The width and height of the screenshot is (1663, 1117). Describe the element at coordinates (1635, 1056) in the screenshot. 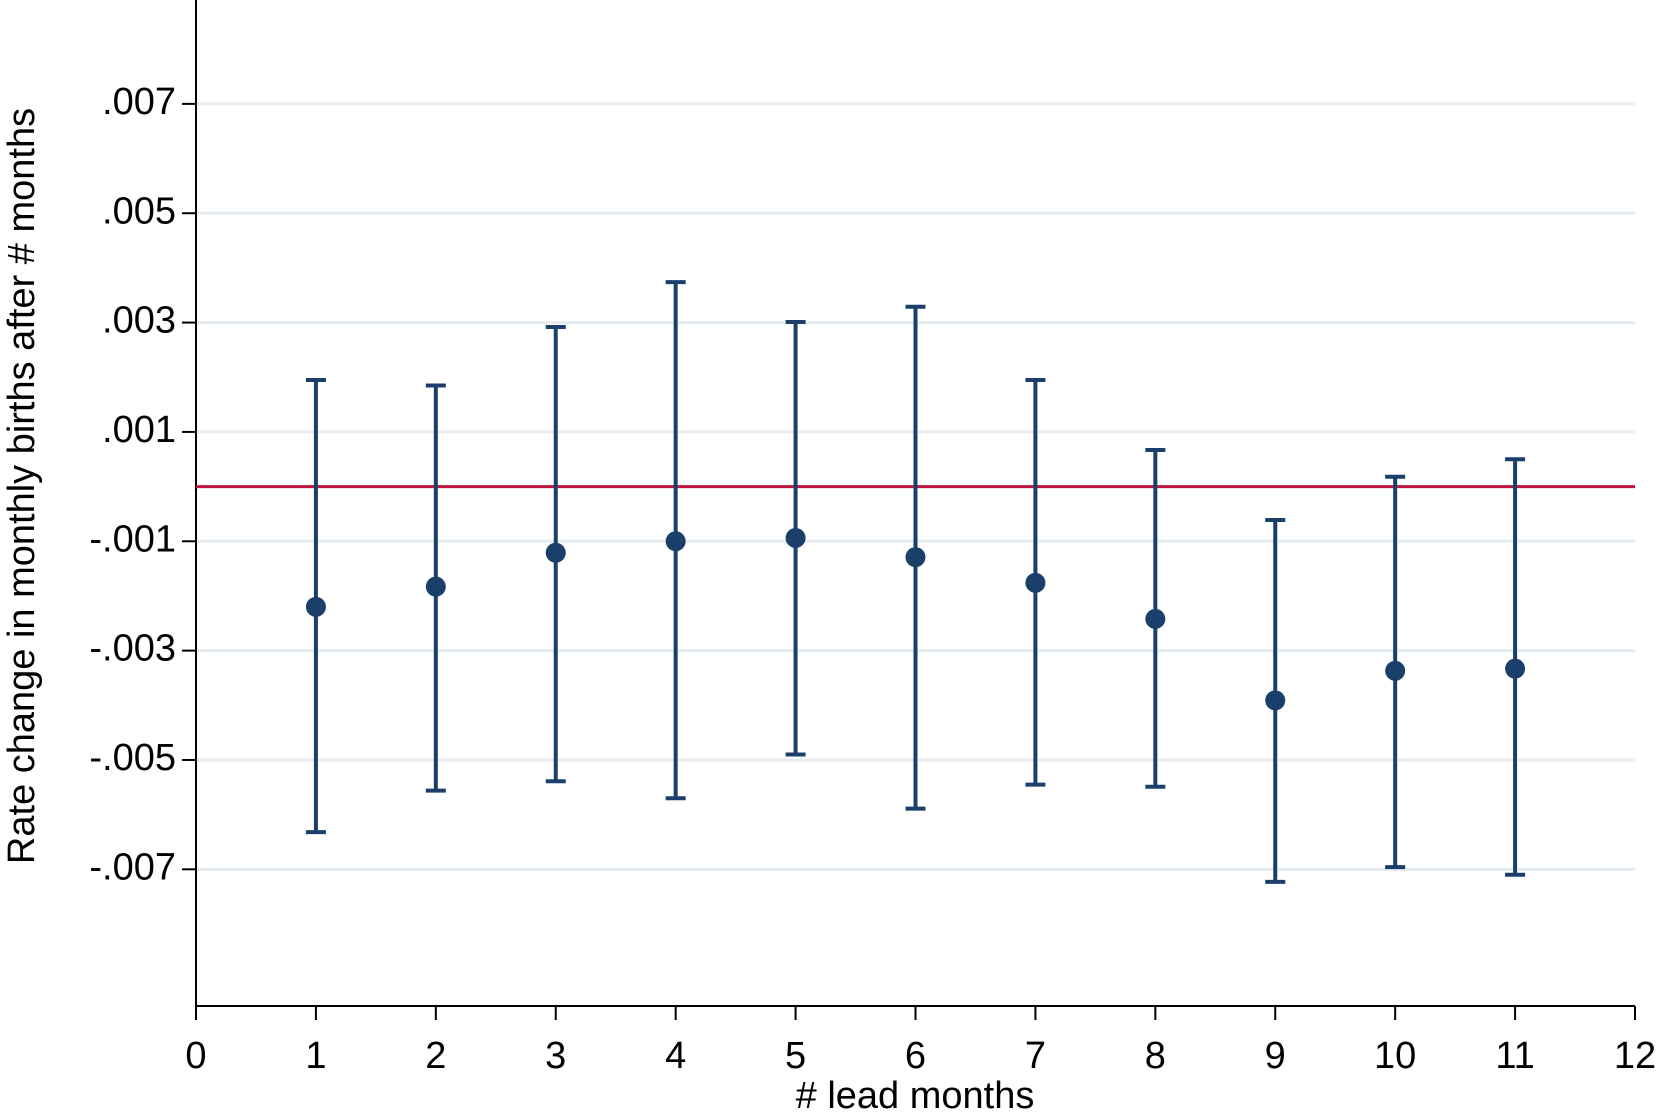

I see `x-tick-label: 12` at that location.